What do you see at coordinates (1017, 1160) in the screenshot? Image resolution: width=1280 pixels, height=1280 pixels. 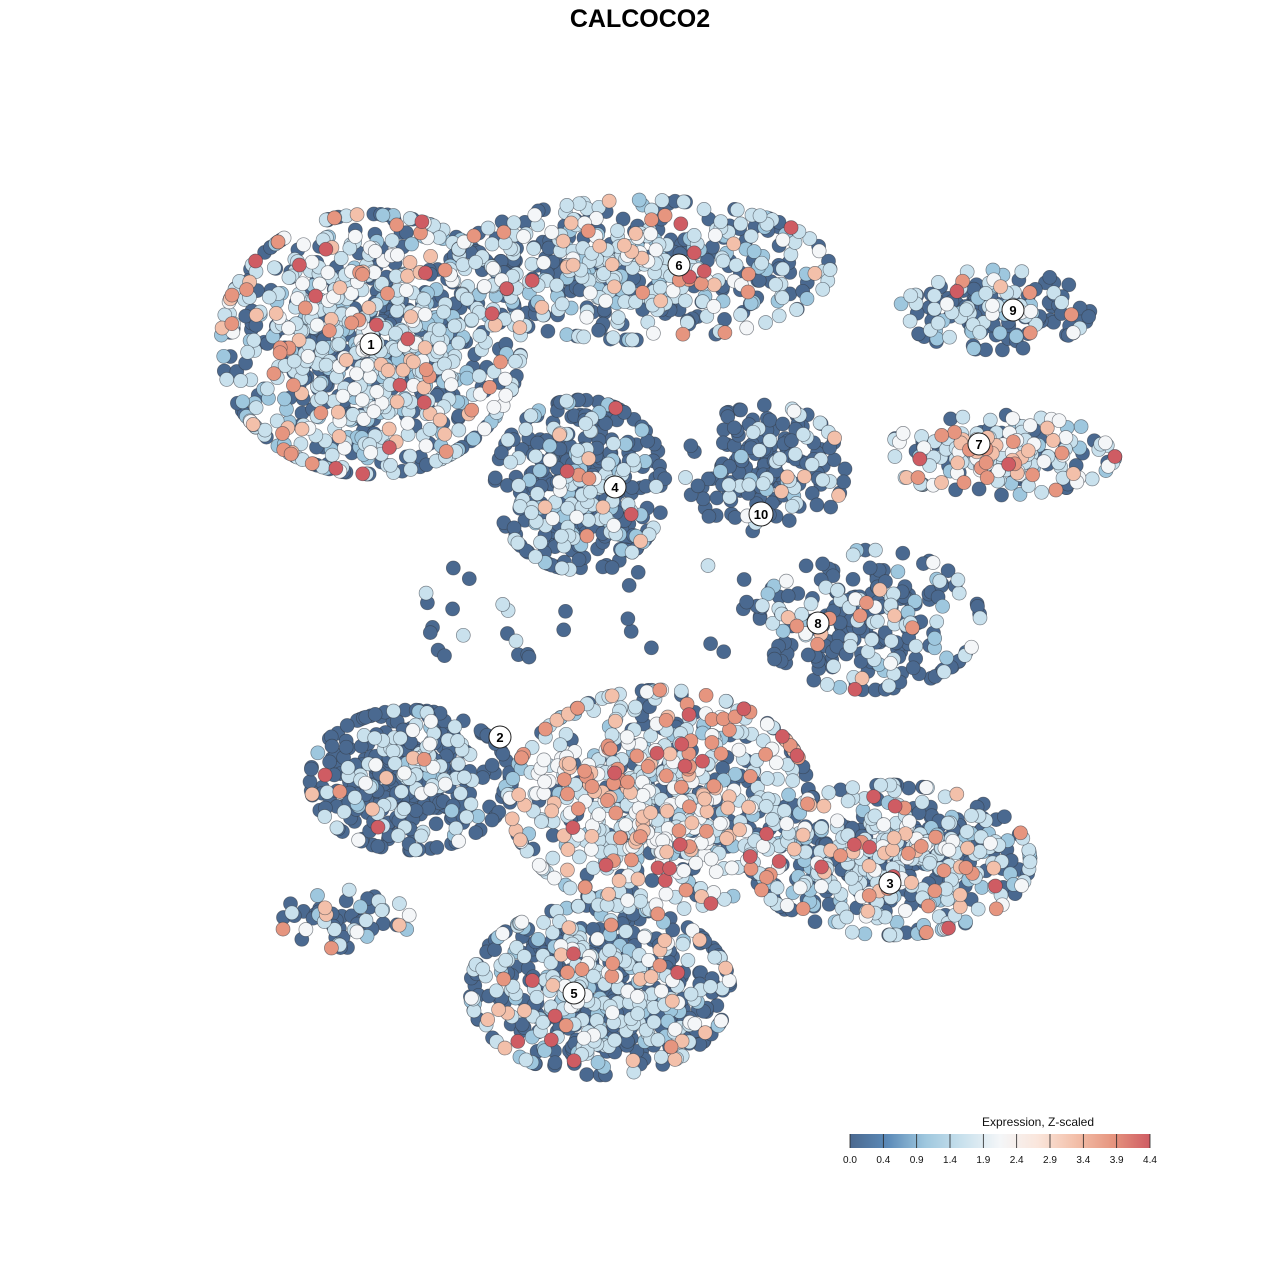 I see `legend-tick-label: 2.4` at bounding box center [1017, 1160].